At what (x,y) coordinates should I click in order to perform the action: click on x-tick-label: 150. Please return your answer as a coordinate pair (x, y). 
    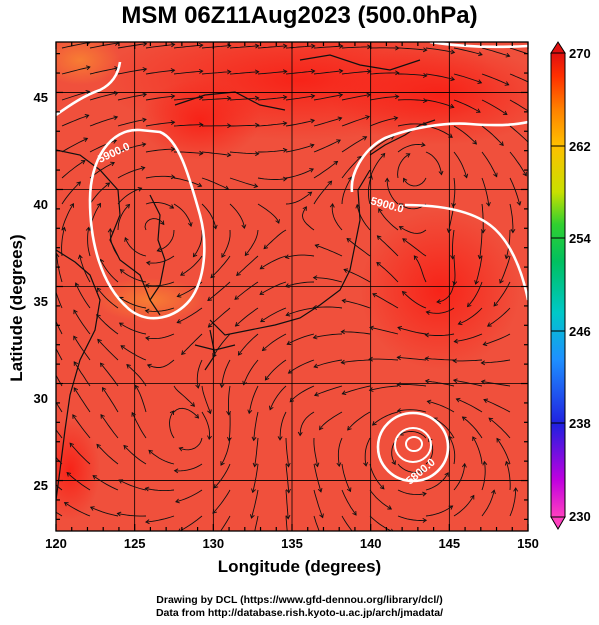
    Looking at the image, I should click on (528, 543).